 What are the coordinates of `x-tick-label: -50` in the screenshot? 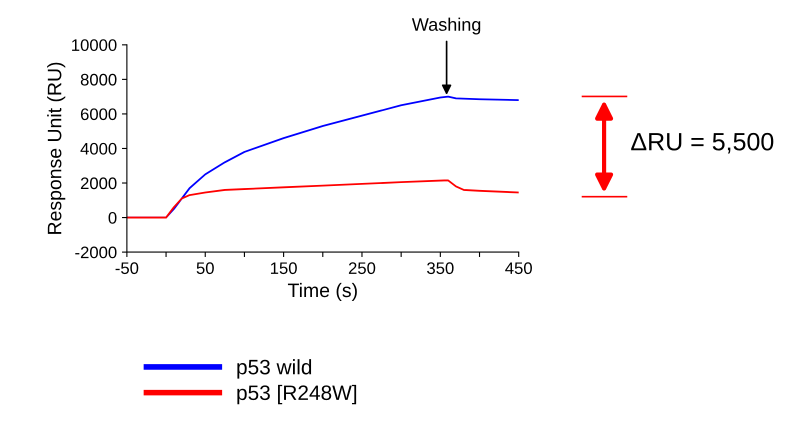 It's located at (127, 268).